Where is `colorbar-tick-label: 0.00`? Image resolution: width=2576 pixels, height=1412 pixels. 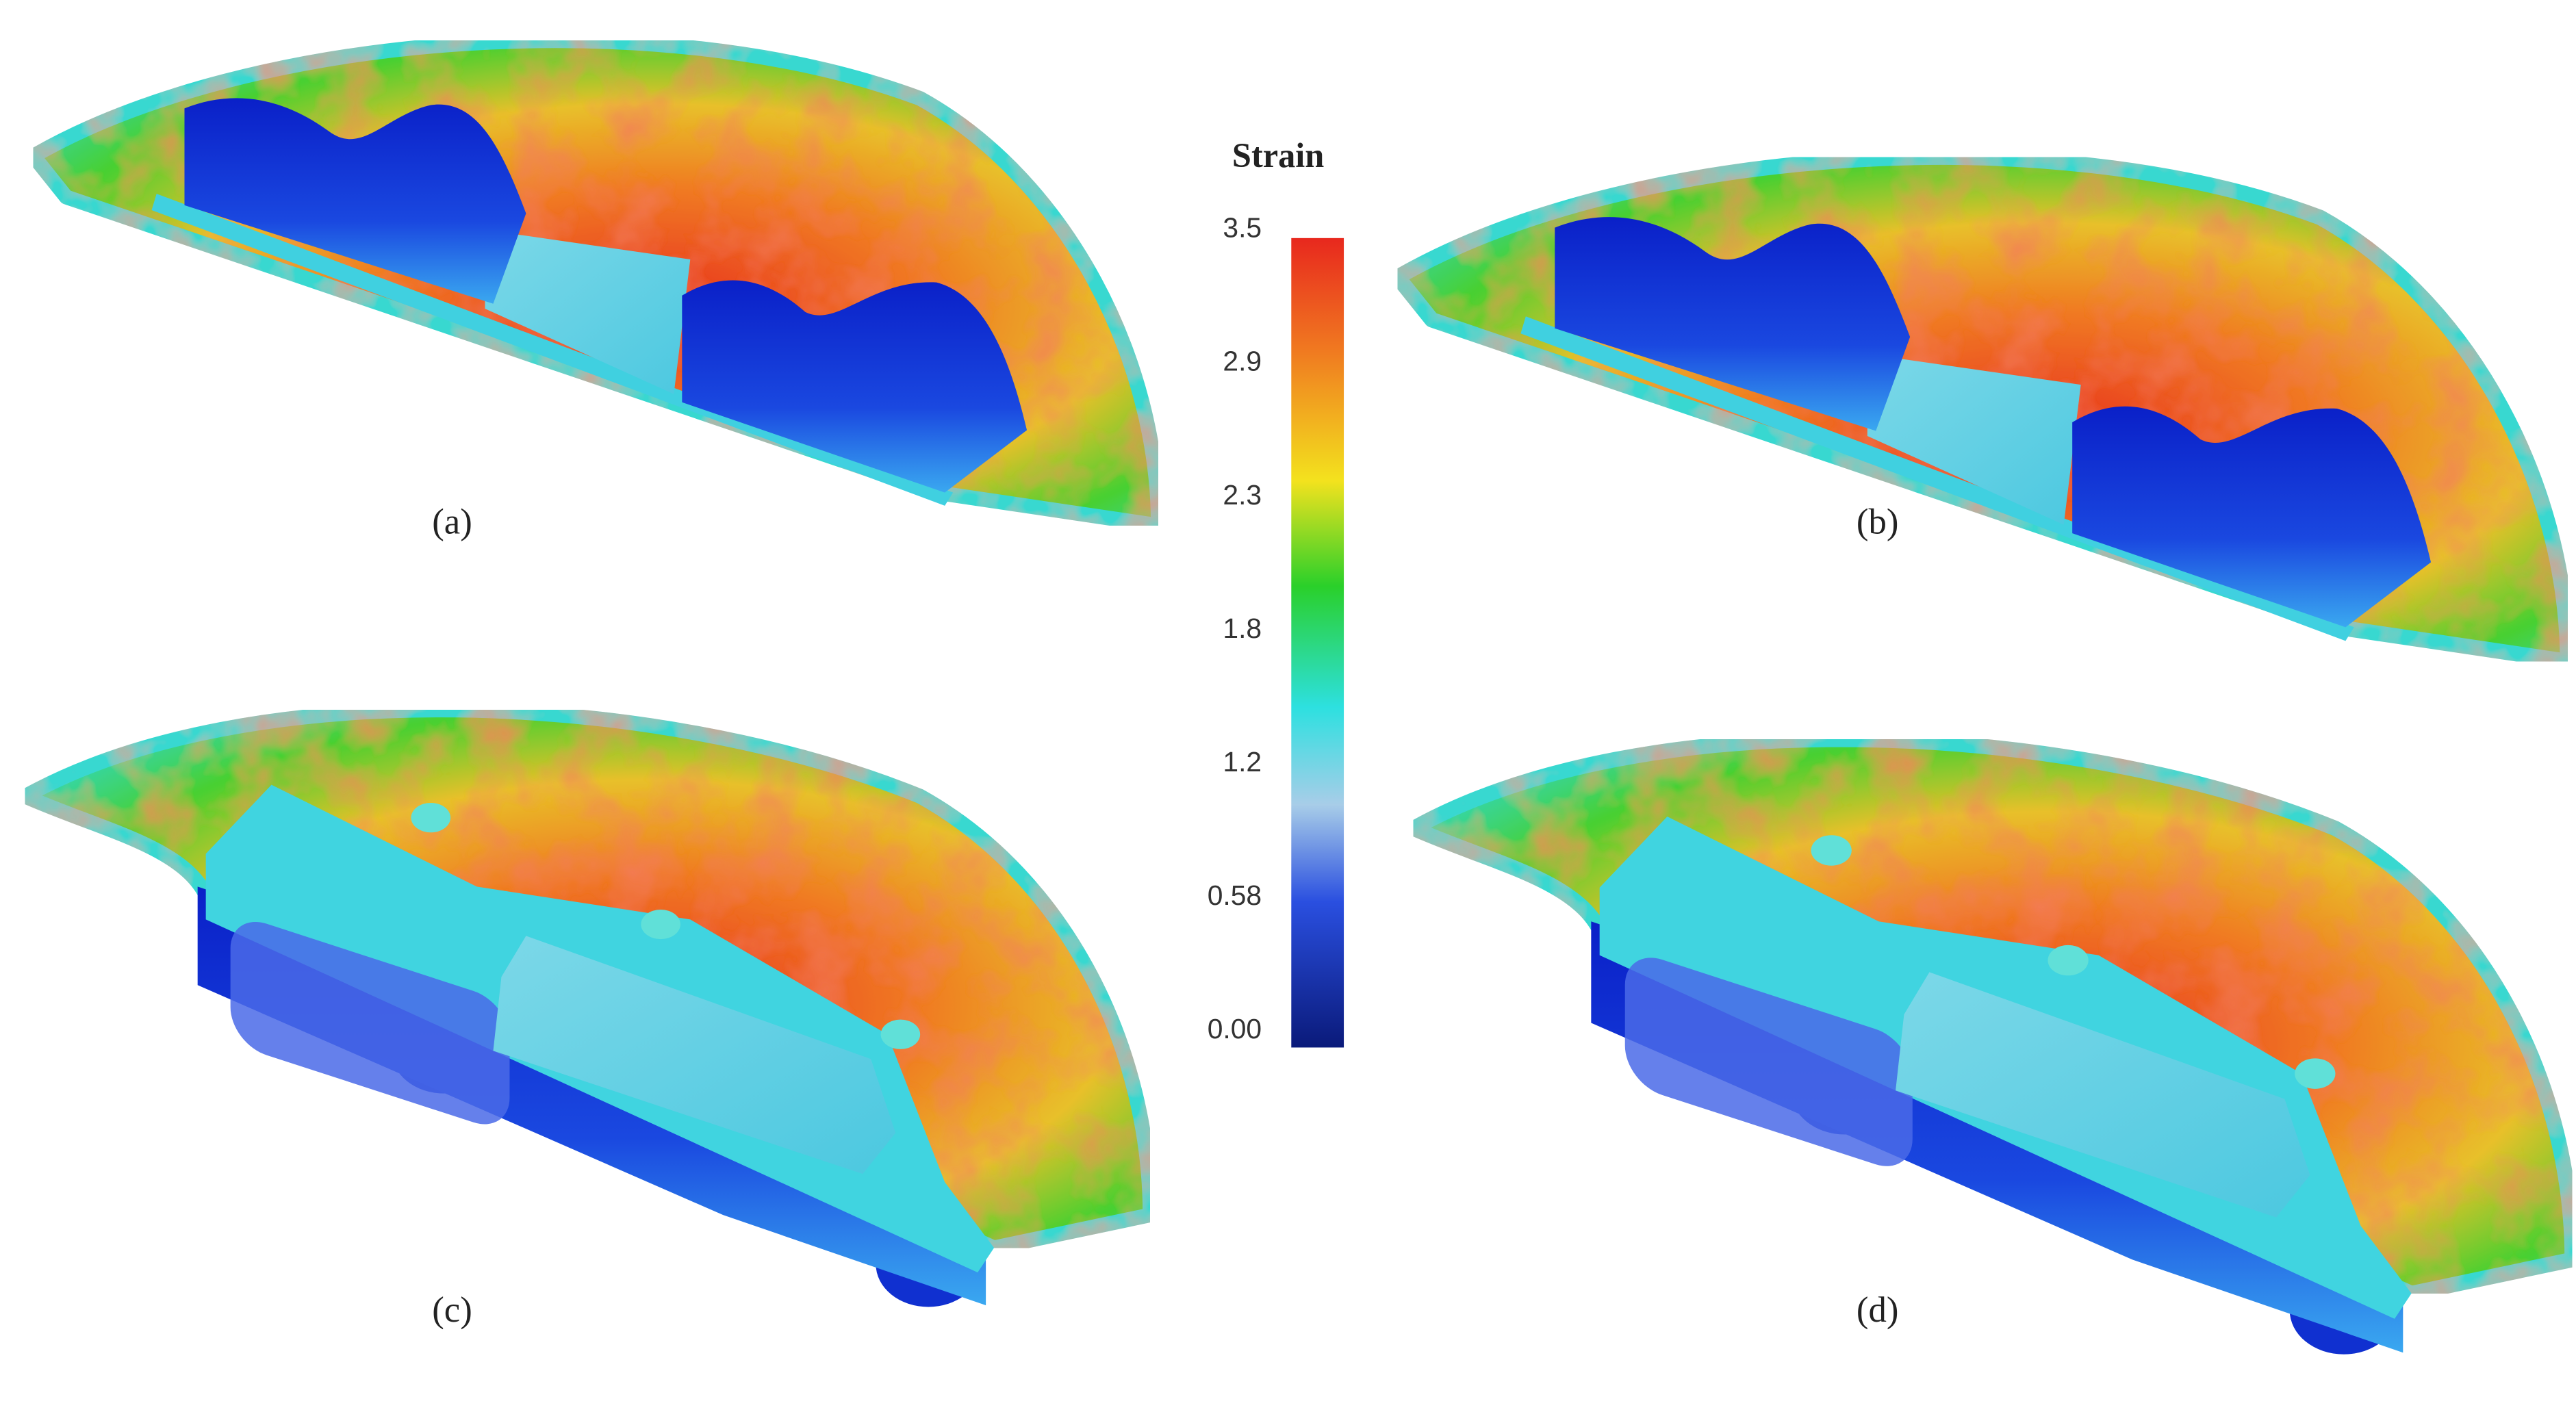
colorbar-tick-label: 0.00 is located at coordinates (1235, 1028).